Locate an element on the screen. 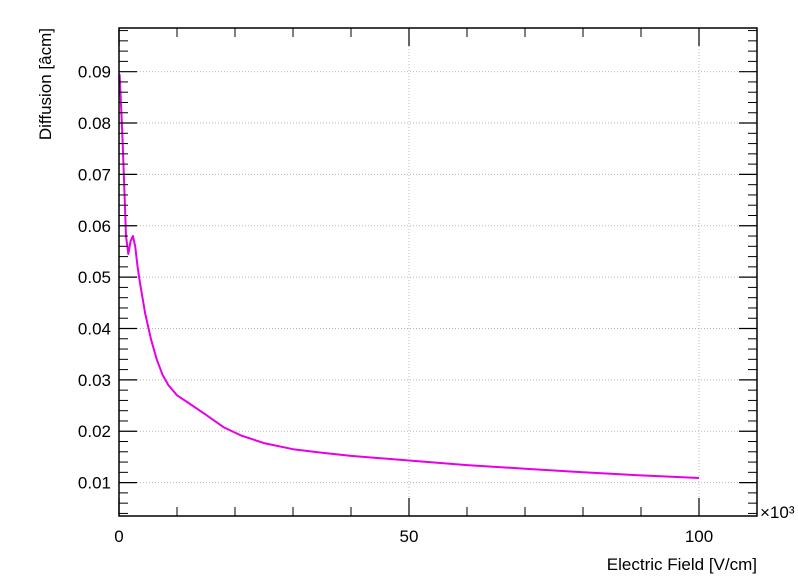 The width and height of the screenshot is (798, 576). y-tick-label: 0.04 is located at coordinates (94, 329).